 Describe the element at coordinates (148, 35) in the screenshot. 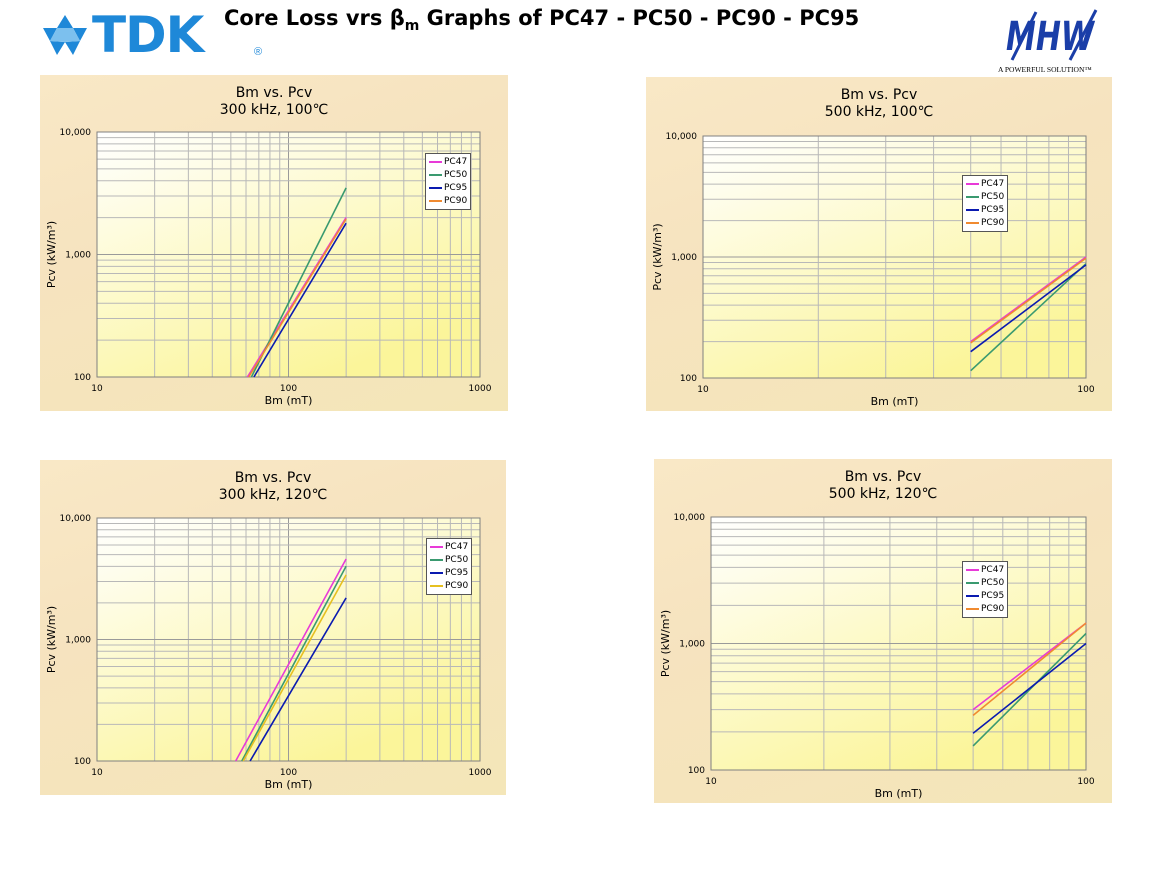

I see `tdk-wordmark: TDK` at that location.